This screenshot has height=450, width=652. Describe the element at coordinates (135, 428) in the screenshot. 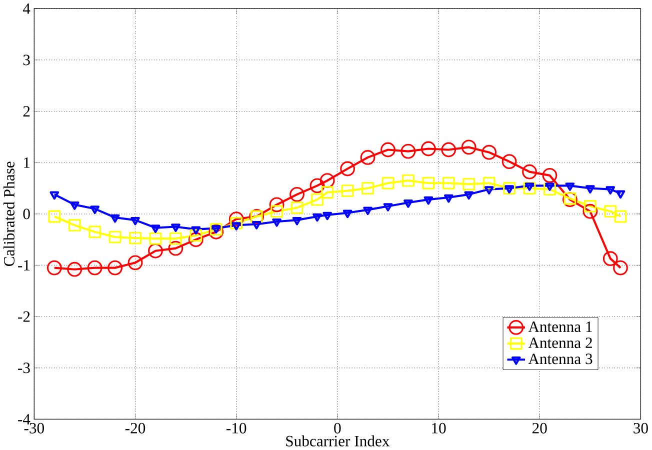

I see `x-tick-label: -20` at that location.